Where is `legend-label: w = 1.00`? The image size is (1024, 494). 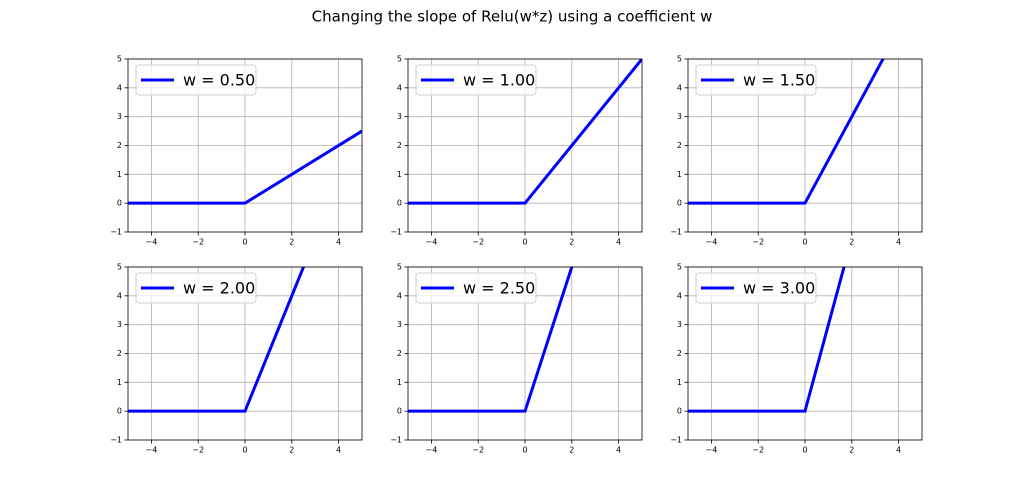
legend-label: w = 1.00 is located at coordinates (499, 80).